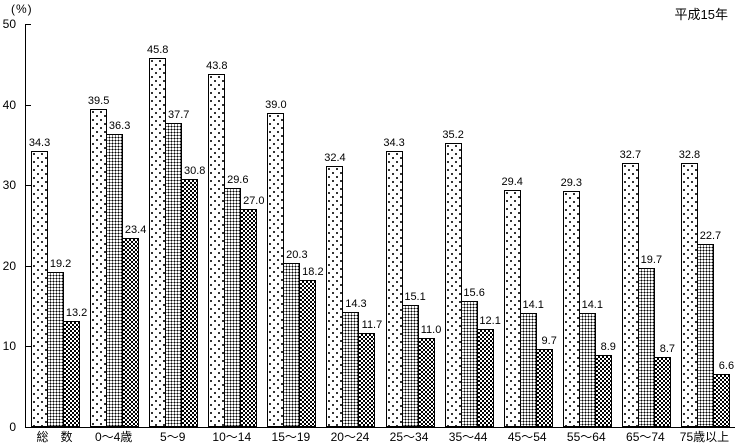 This screenshot has height=447, width=735. I want to click on y-tick-label-50: 50, so click(9, 24).